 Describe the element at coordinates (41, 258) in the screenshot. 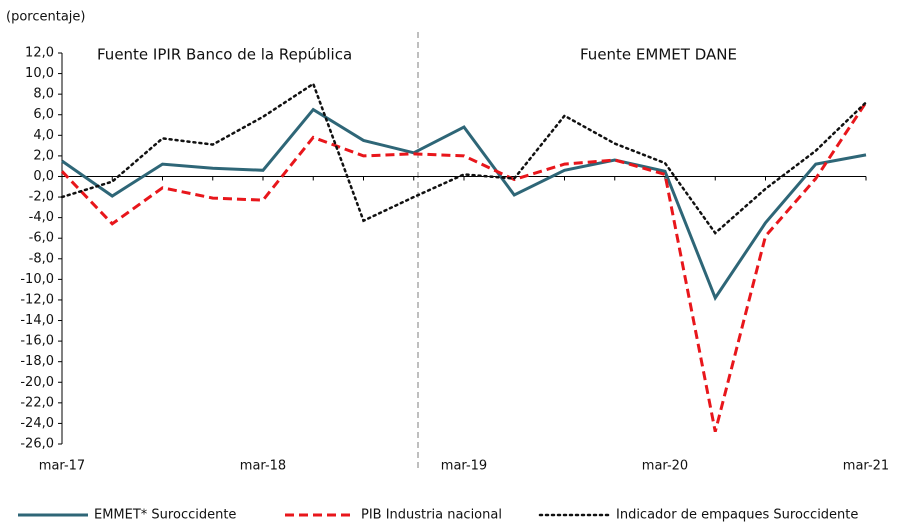

I see `y-tick-label: -8,0` at that location.